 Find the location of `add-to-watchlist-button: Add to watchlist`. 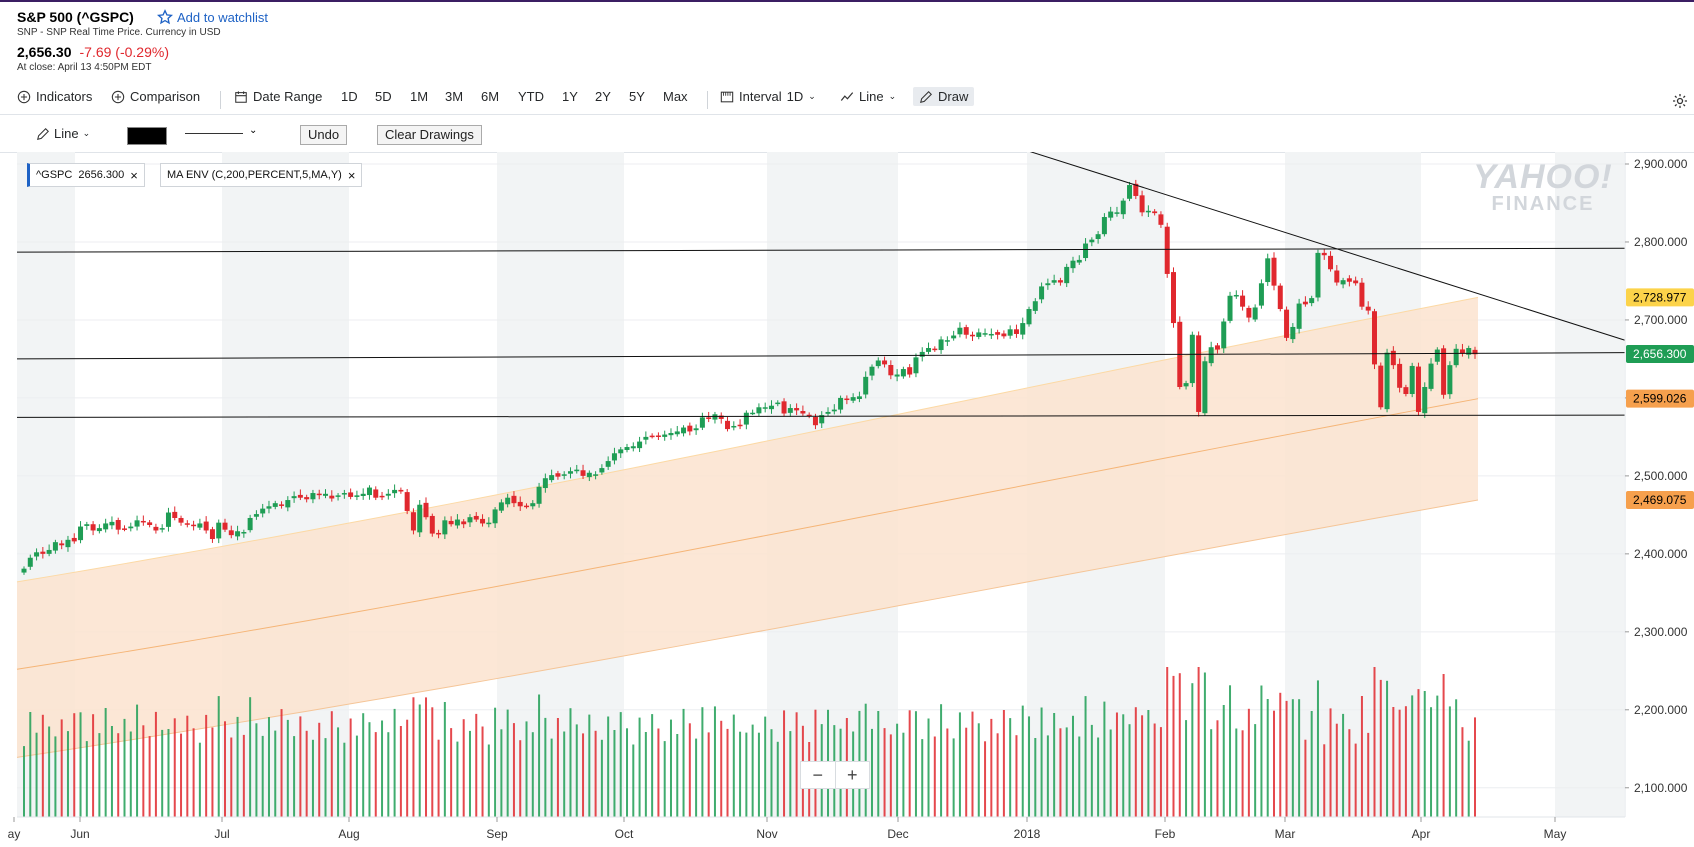

add-to-watchlist-button: Add to watchlist is located at coordinates (212, 17).